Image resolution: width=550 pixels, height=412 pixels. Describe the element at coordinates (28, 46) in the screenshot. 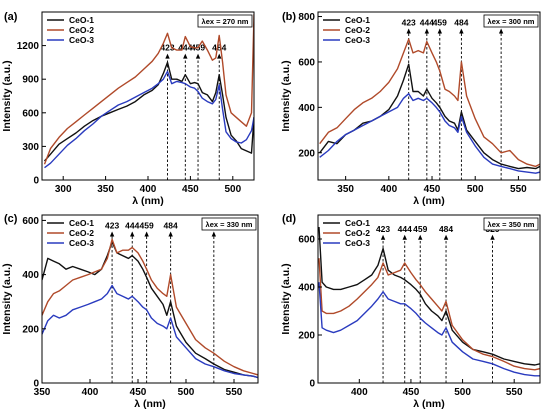

I see `y-tick-label: 1200` at that location.